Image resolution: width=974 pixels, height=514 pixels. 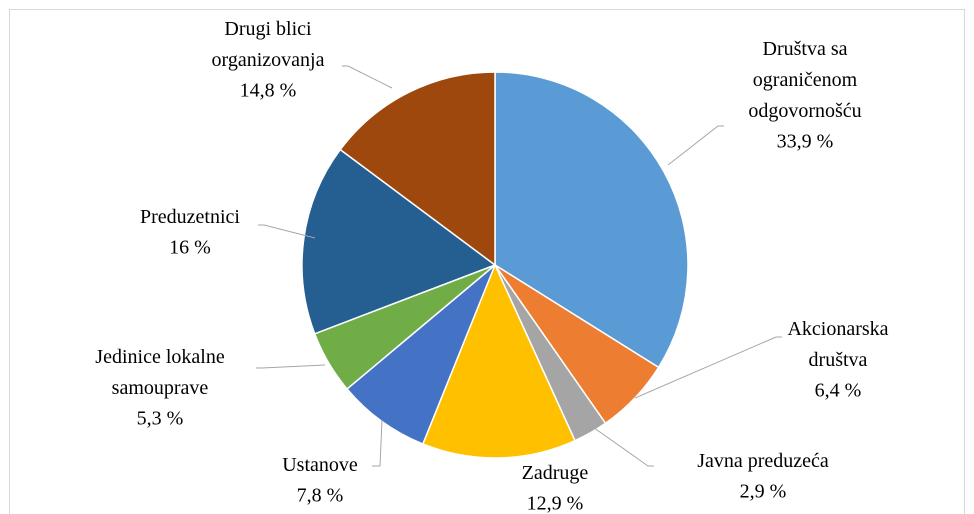 I want to click on slice-label: Javna preduzeća, so click(x=763, y=461).